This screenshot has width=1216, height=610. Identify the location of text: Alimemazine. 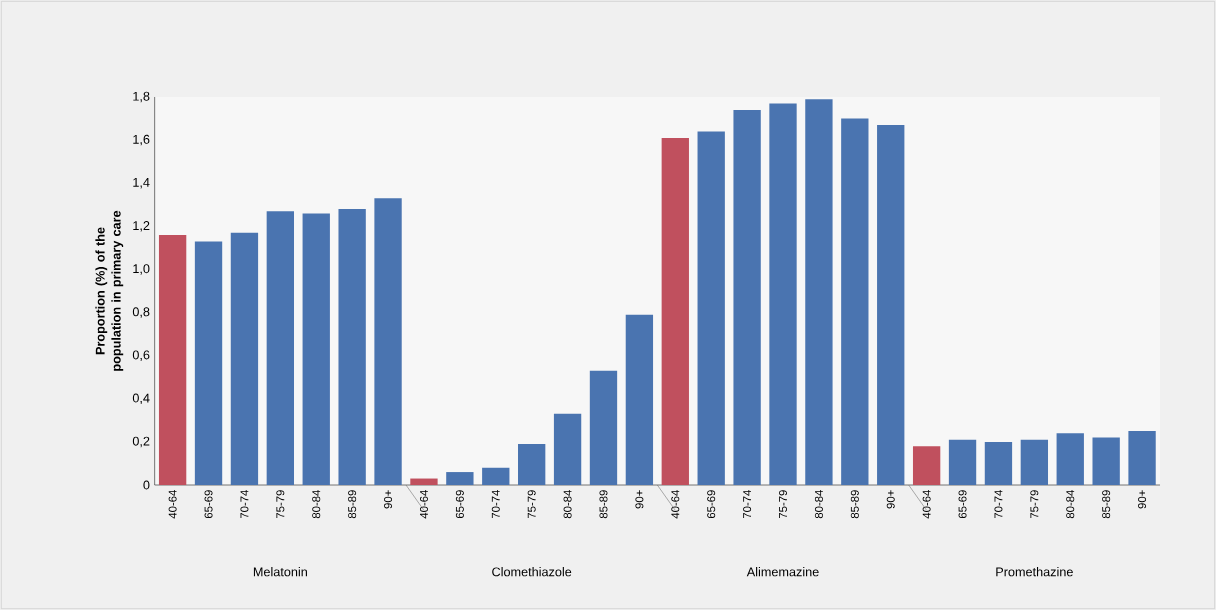
(782, 572).